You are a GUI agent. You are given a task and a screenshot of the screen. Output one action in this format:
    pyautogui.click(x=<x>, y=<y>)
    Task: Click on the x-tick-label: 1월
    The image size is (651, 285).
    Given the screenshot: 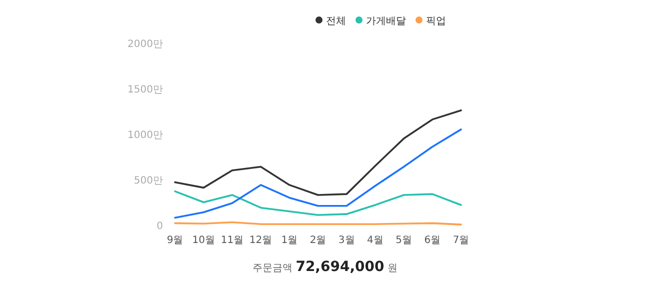 What is the action you would take?
    pyautogui.click(x=289, y=240)
    